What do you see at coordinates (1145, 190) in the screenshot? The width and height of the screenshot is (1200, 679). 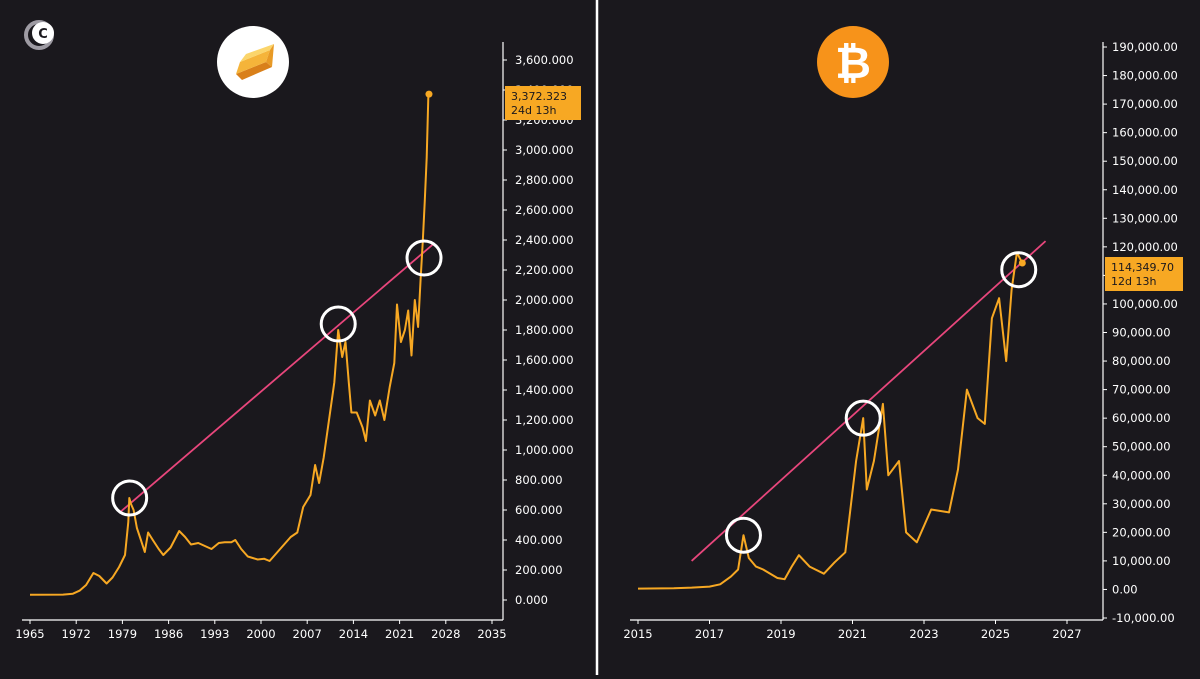 I see `y-tick-label: 140,000.00` at bounding box center [1145, 190].